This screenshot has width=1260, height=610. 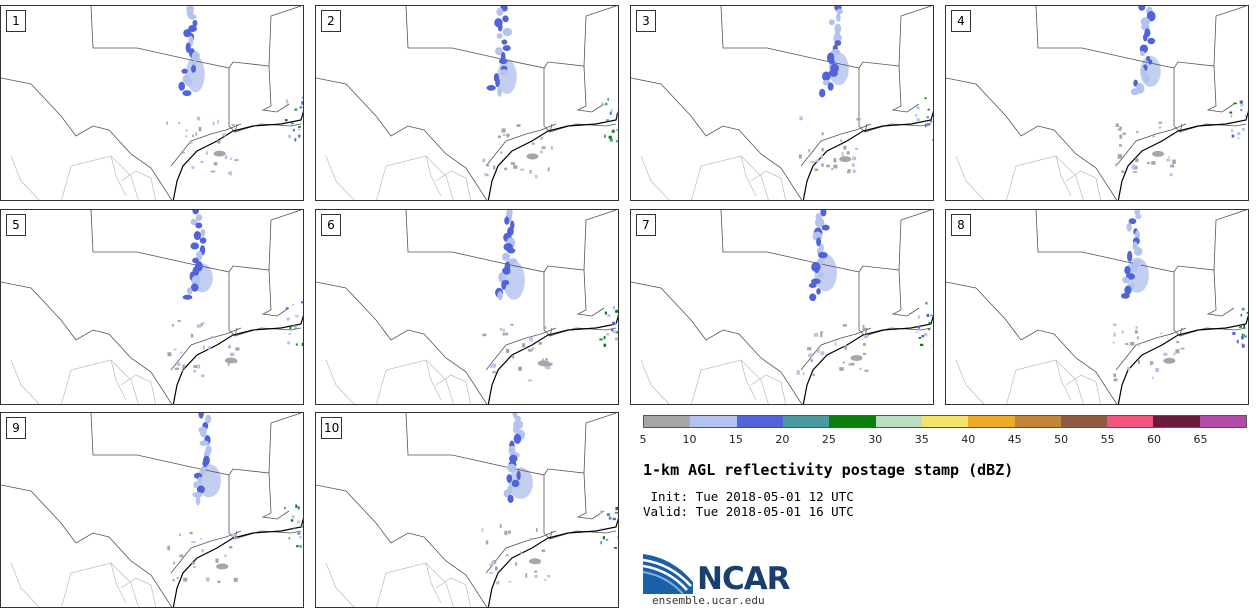 I want to click on member-number: 9, so click(x=16, y=428).